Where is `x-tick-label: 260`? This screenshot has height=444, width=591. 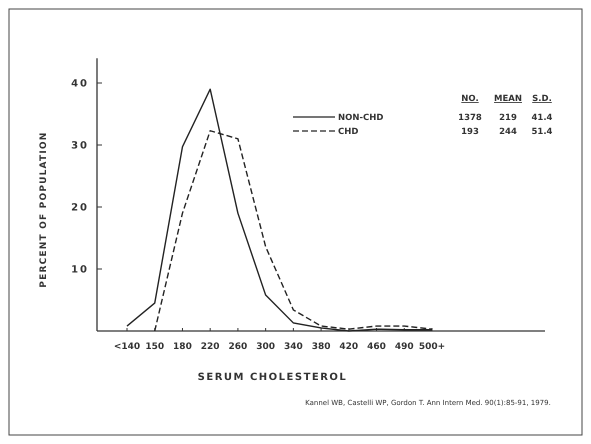
x-tick-label: 260 is located at coordinates (238, 347).